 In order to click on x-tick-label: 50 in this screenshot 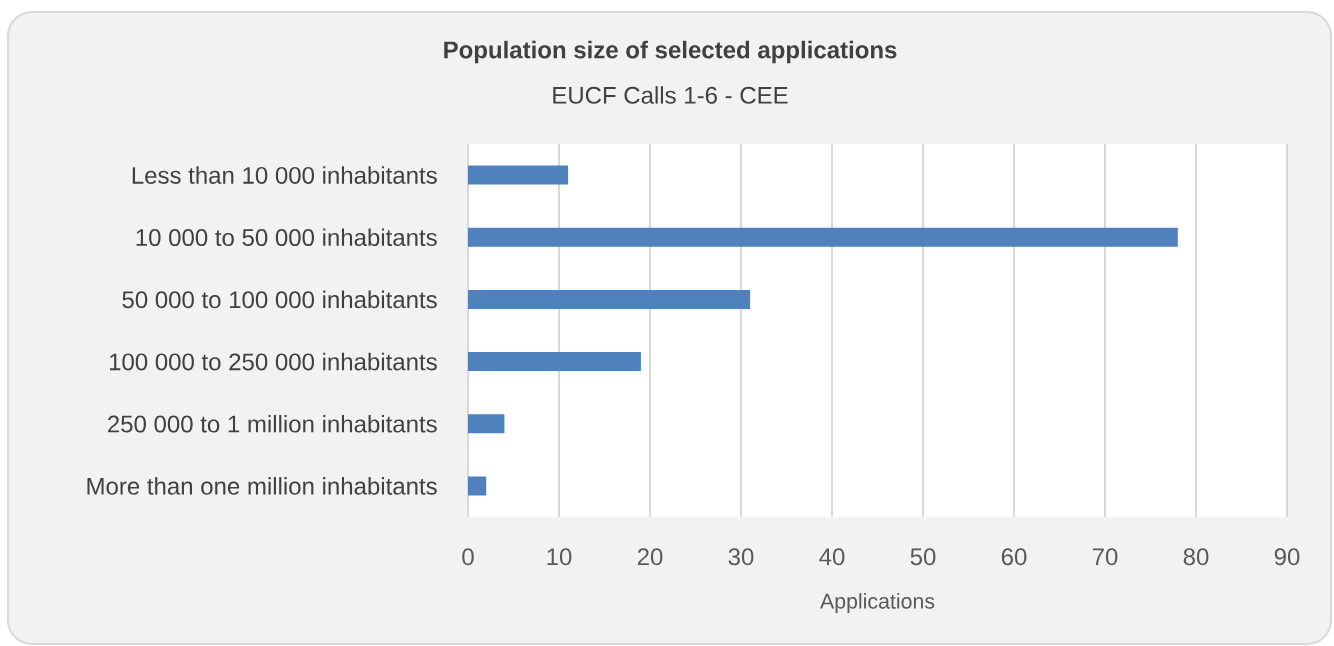, I will do `click(923, 557)`.